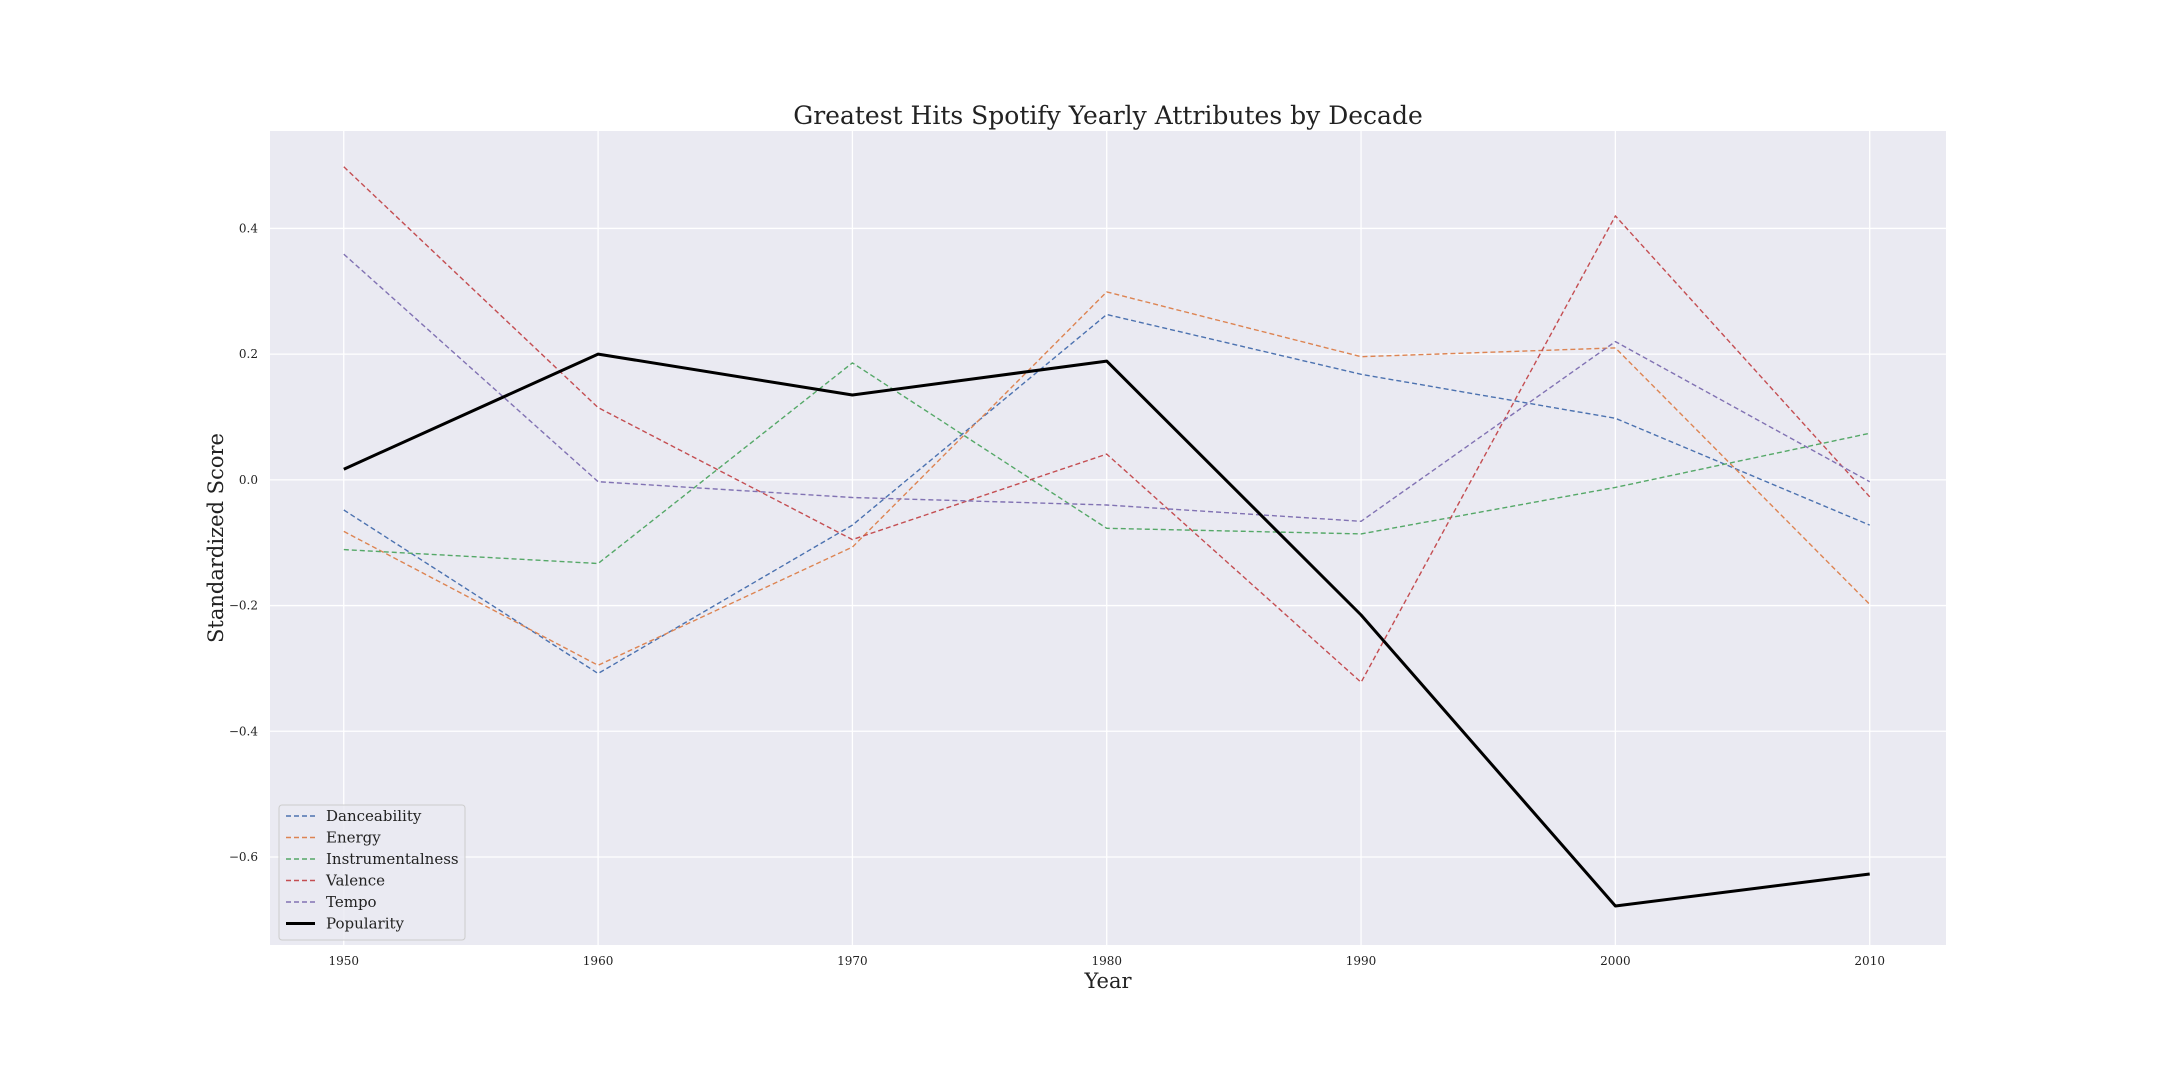 The width and height of the screenshot is (2160, 1080). I want to click on y-tick-label: 0.0, so click(248, 480).